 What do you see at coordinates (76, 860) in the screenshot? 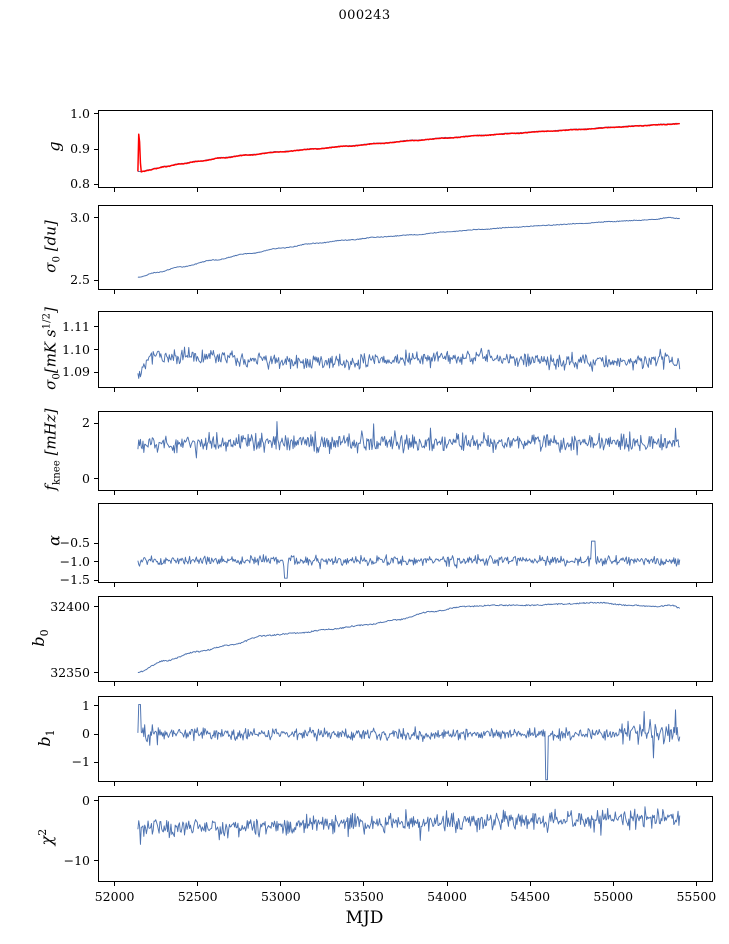
I see `y-tick-label-chi2-0: −10` at bounding box center [76, 860].